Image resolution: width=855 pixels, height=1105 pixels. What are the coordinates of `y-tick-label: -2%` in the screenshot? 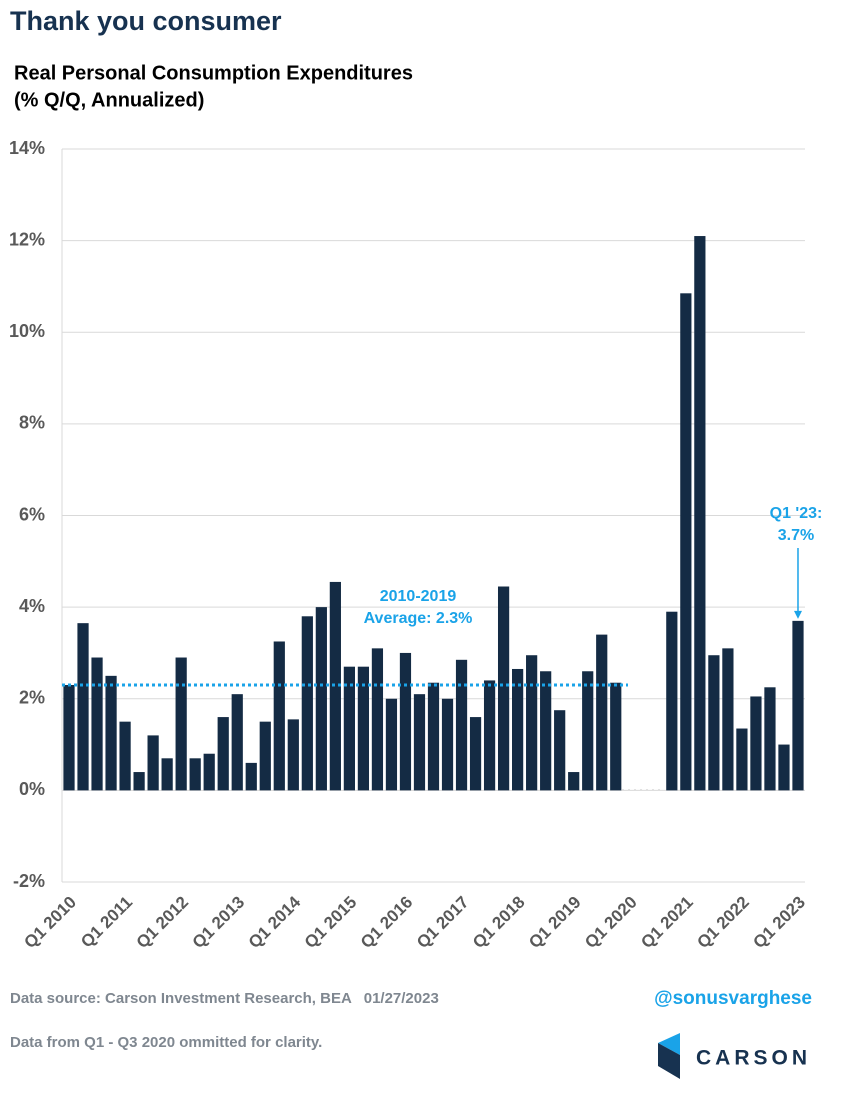 It's located at (29, 881).